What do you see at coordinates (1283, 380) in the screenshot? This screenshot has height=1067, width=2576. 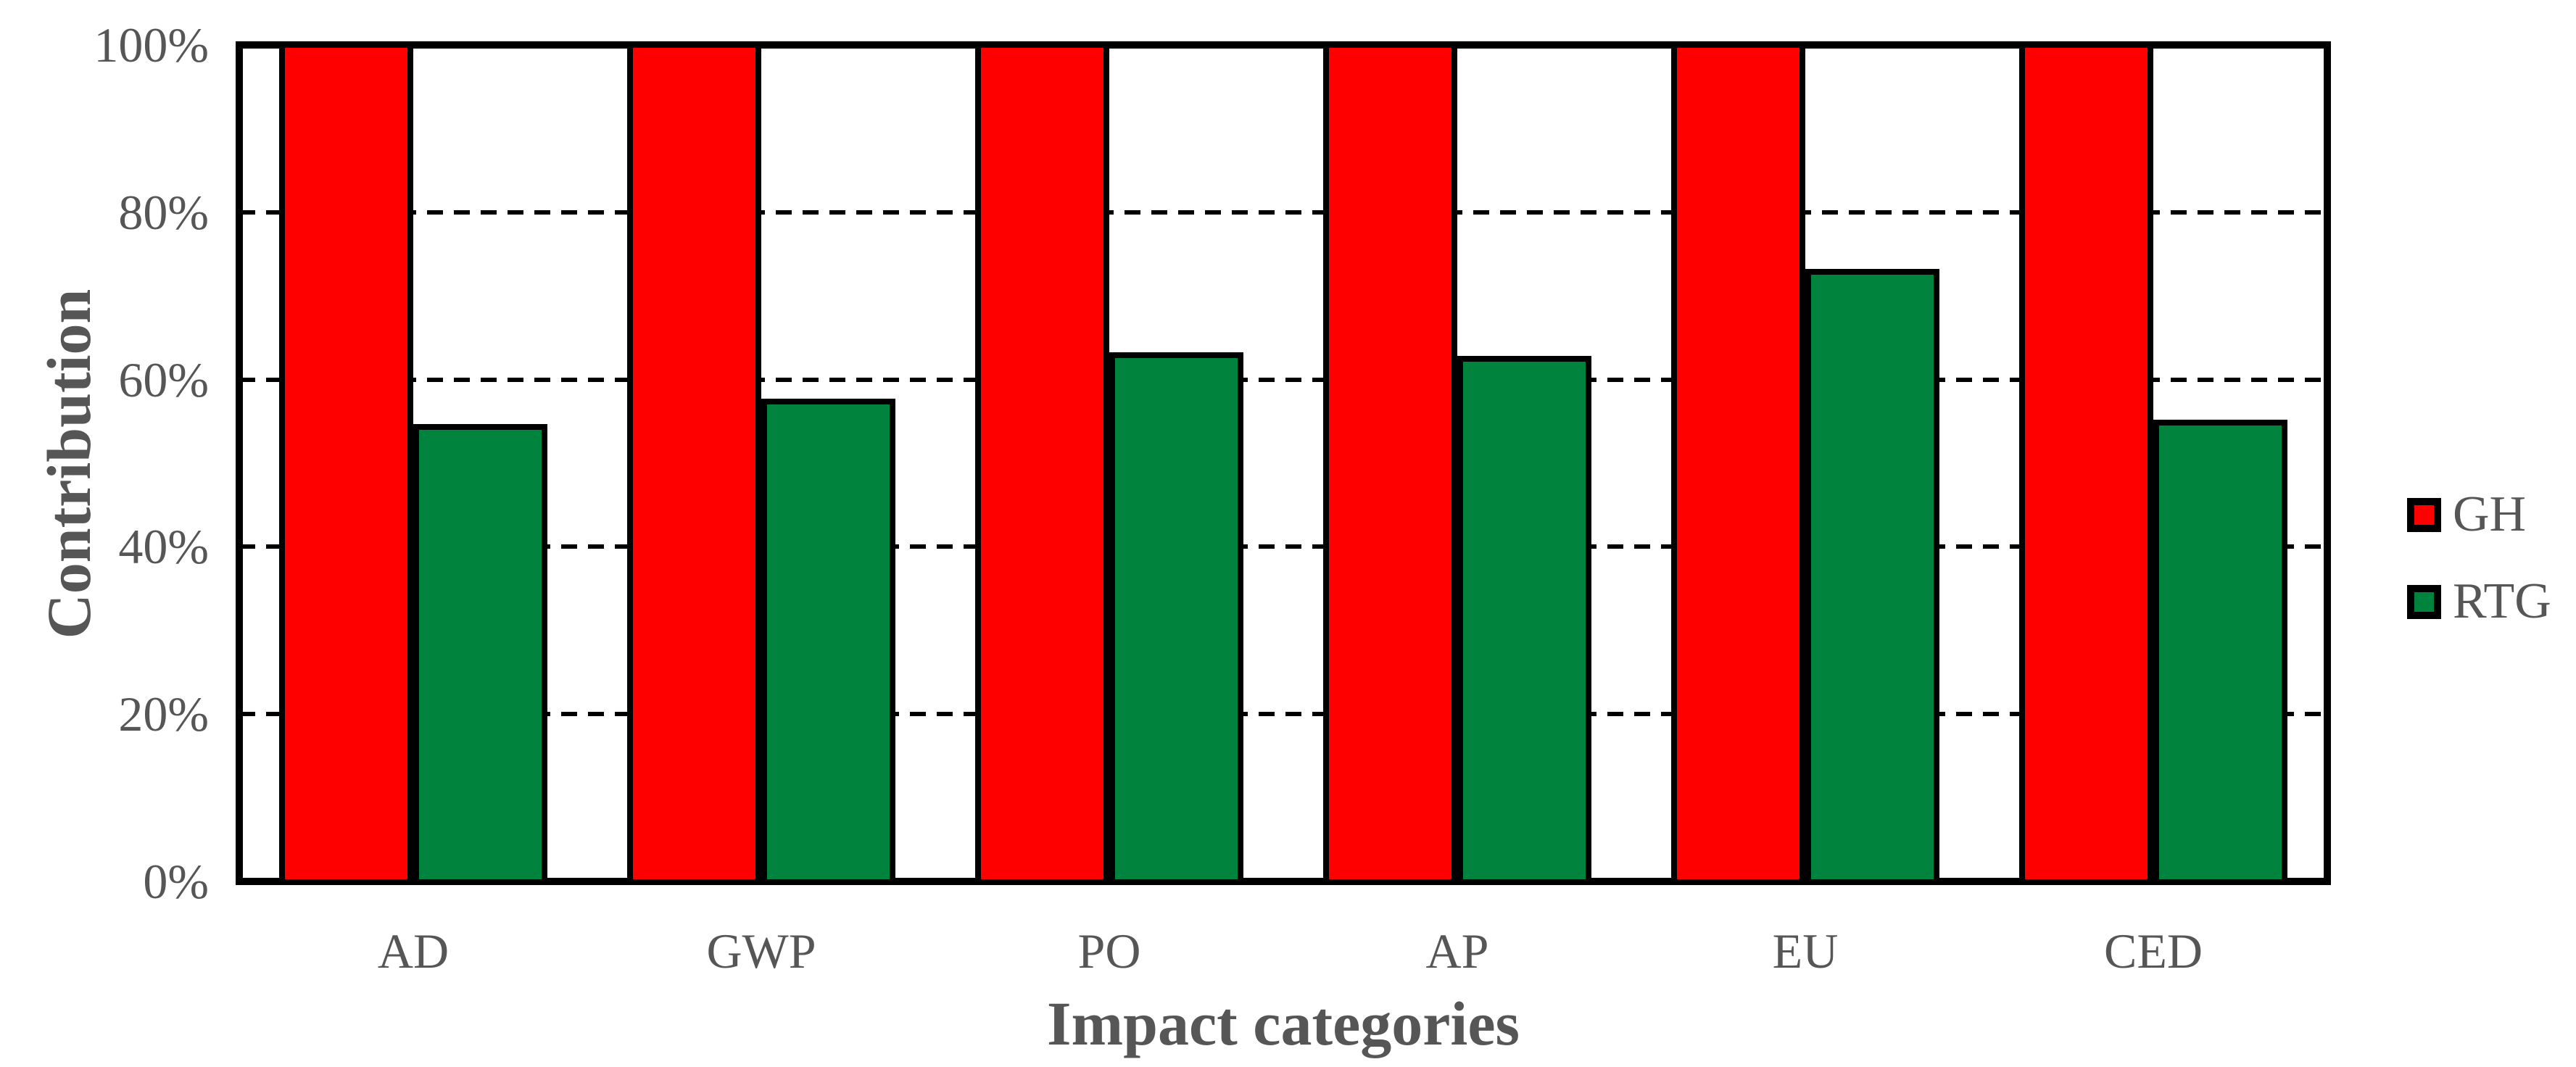 I see `gridline-60pct` at bounding box center [1283, 380].